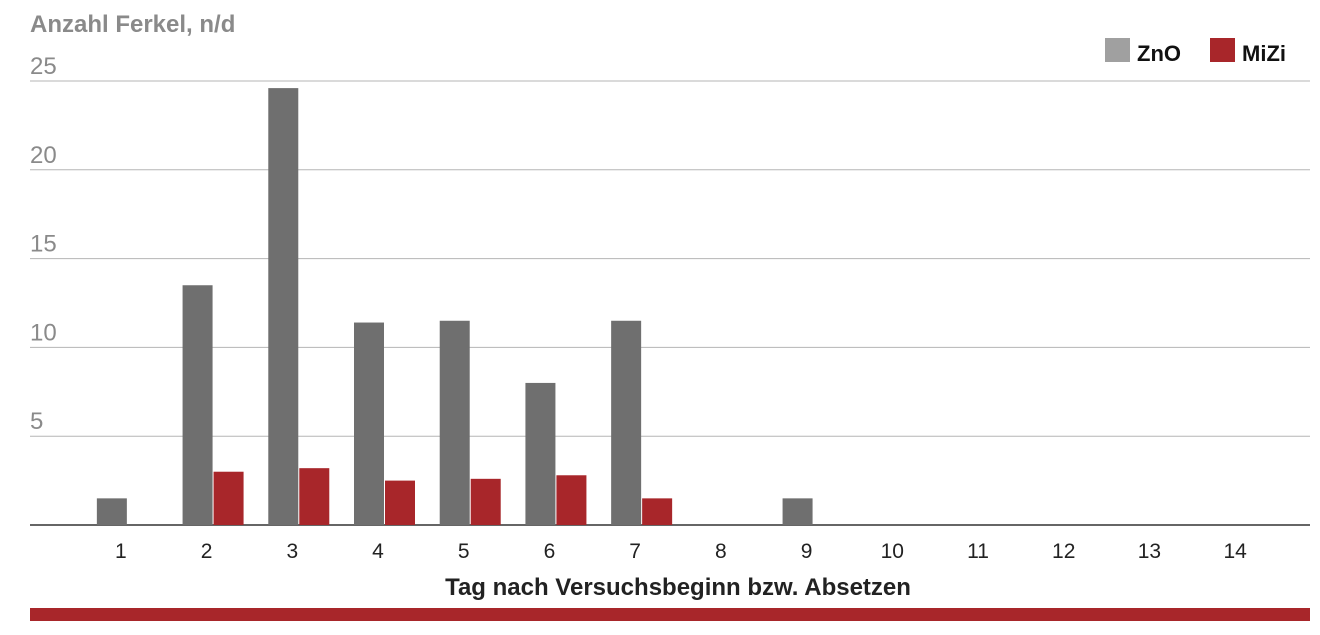 The image size is (1320, 635). I want to click on x-tick-label: 14, so click(1235, 551).